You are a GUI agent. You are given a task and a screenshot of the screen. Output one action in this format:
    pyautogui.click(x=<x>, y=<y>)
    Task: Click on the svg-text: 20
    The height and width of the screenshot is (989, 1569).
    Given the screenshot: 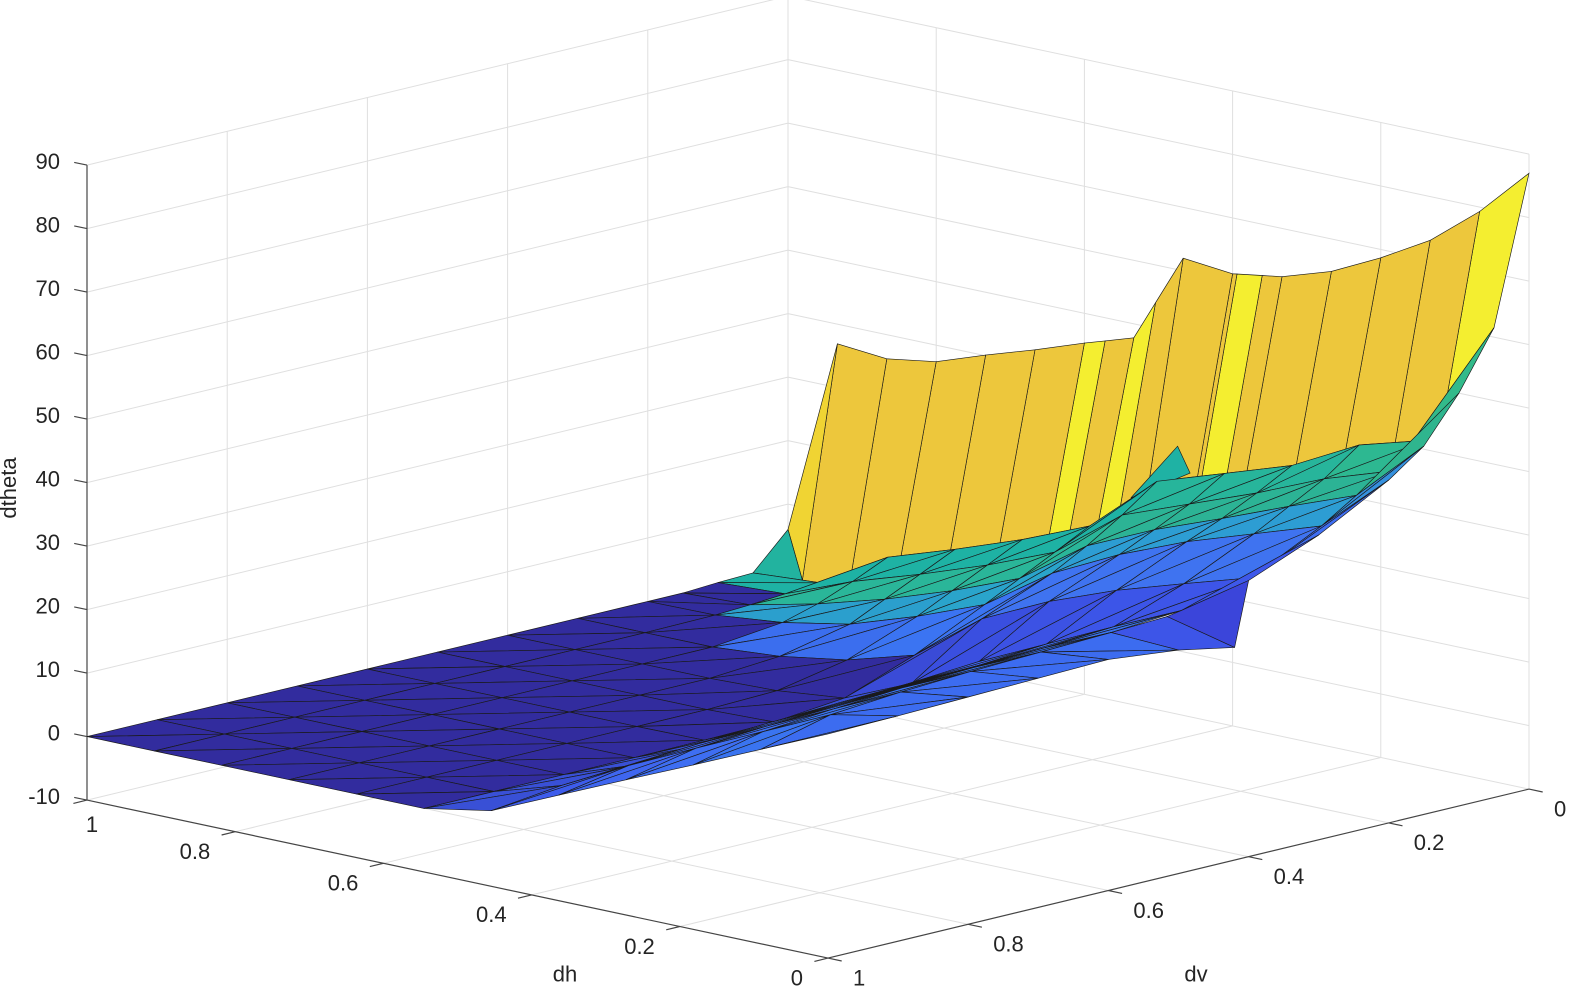 What is the action you would take?
    pyautogui.click(x=48, y=605)
    